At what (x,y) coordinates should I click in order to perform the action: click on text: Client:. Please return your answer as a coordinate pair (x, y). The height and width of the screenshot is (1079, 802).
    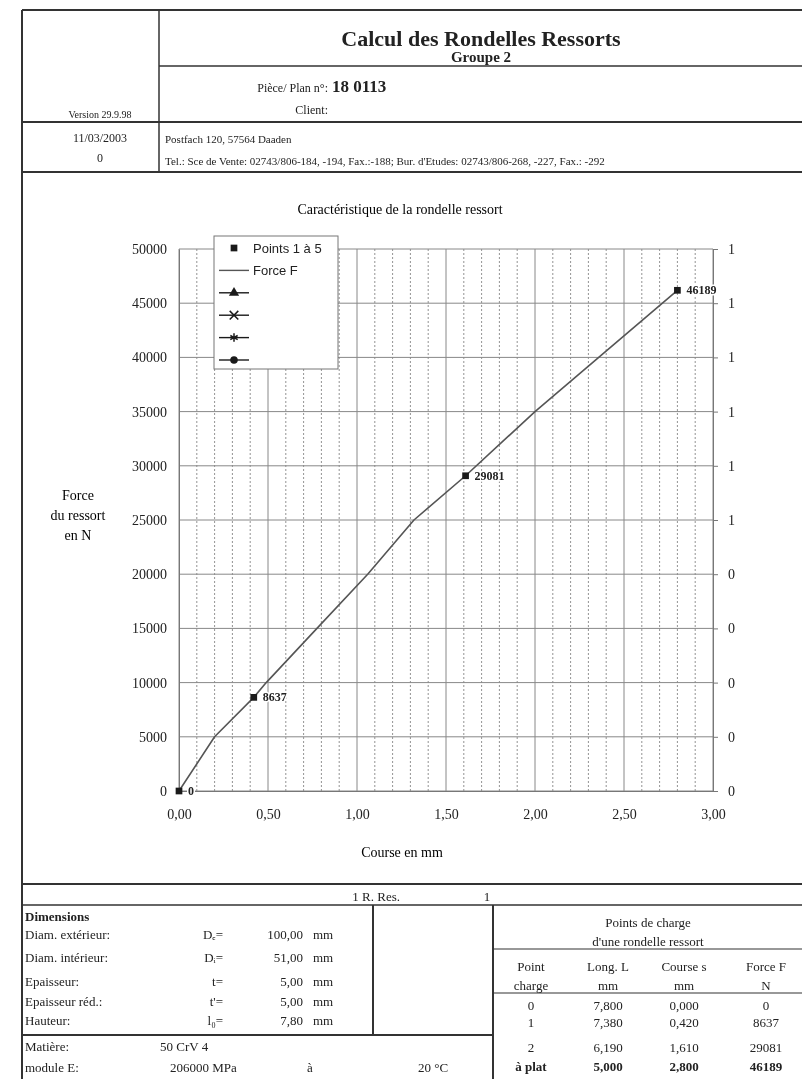
    Looking at the image, I should click on (311, 110).